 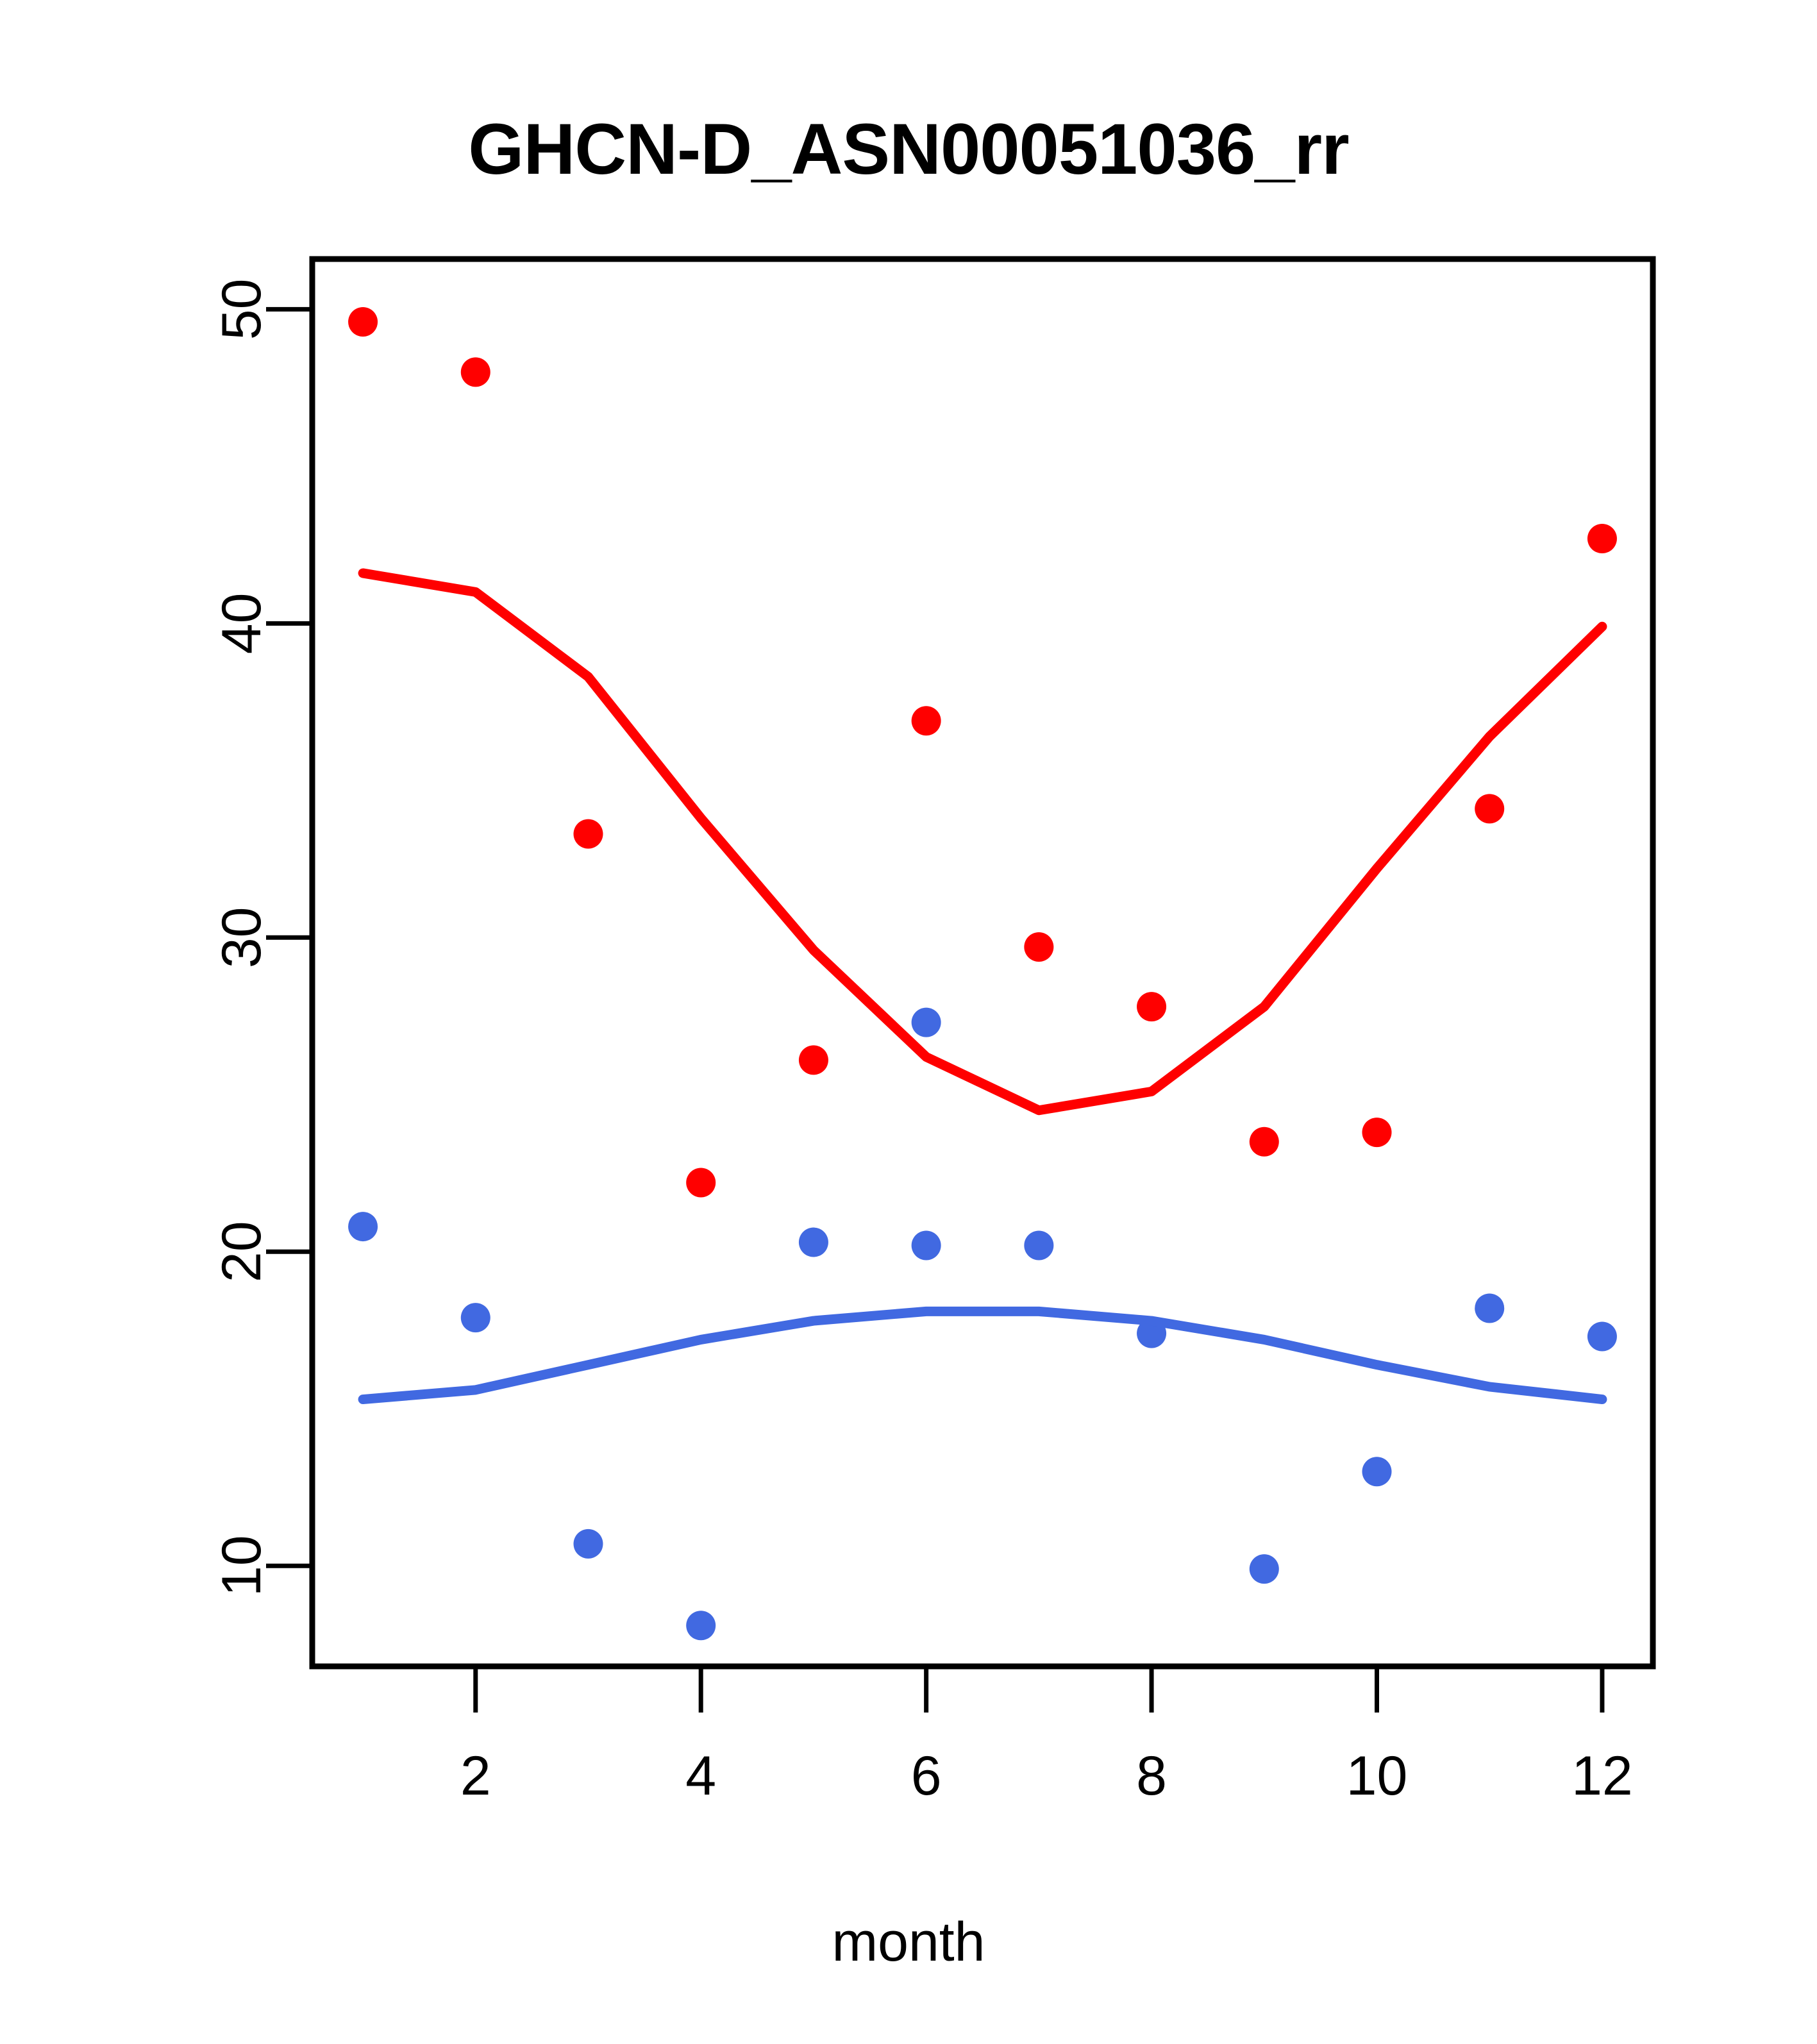 What do you see at coordinates (926, 1245) in the screenshot?
I see `data-point-blue-points-extra` at bounding box center [926, 1245].